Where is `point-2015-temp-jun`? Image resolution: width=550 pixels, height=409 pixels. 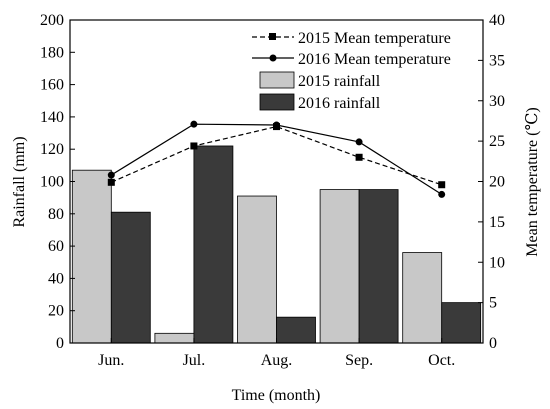 point-2015-temp-jun is located at coordinates (111, 182).